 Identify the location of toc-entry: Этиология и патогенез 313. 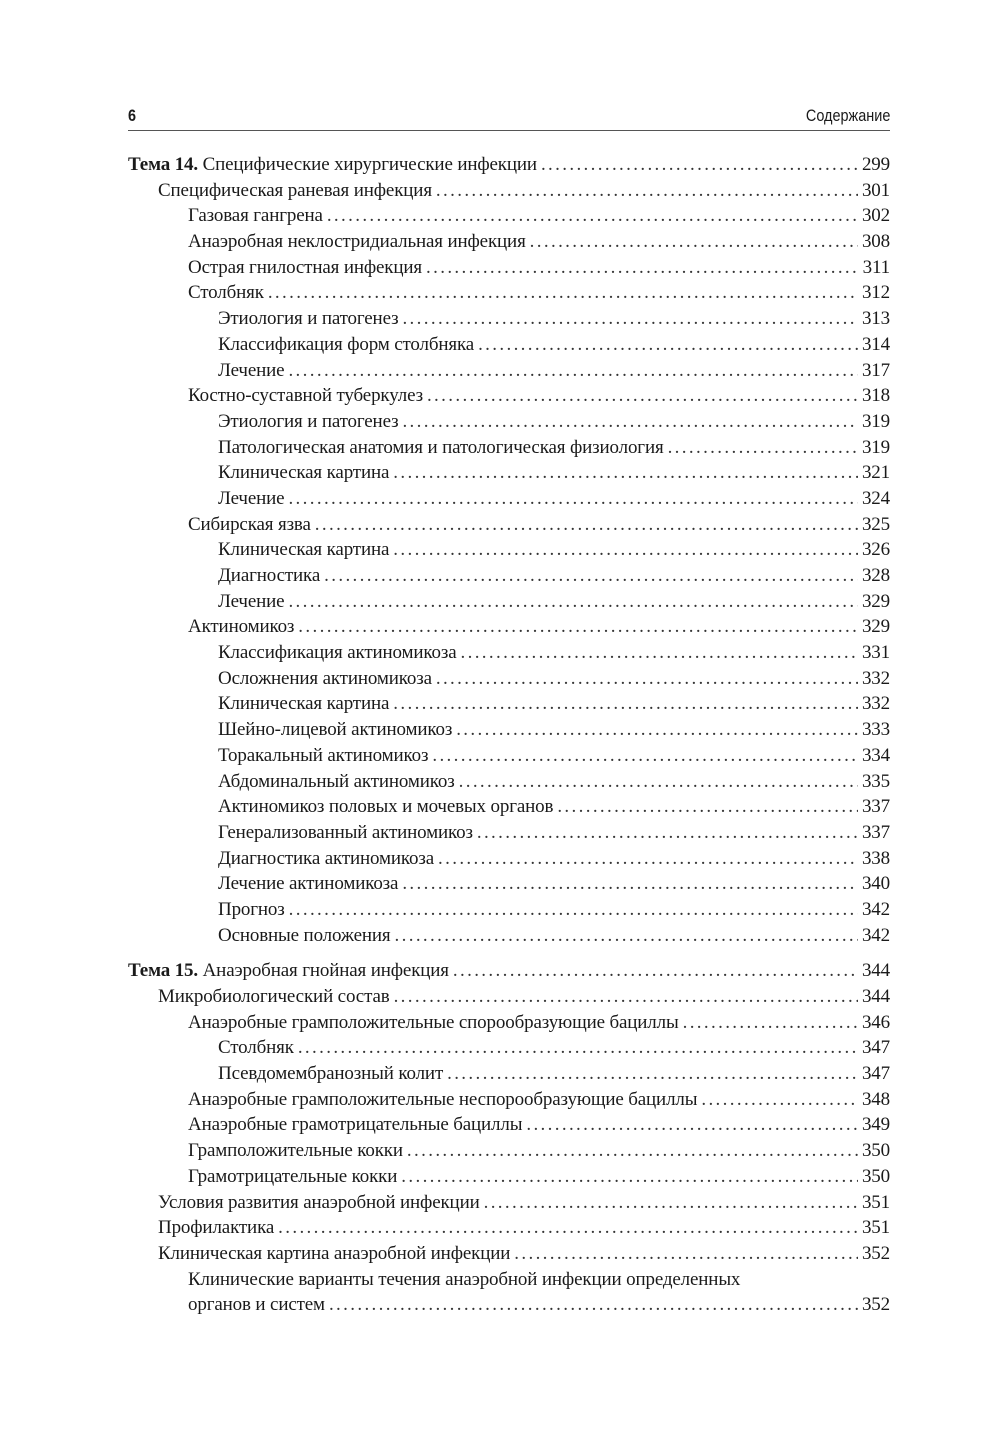
(509, 319).